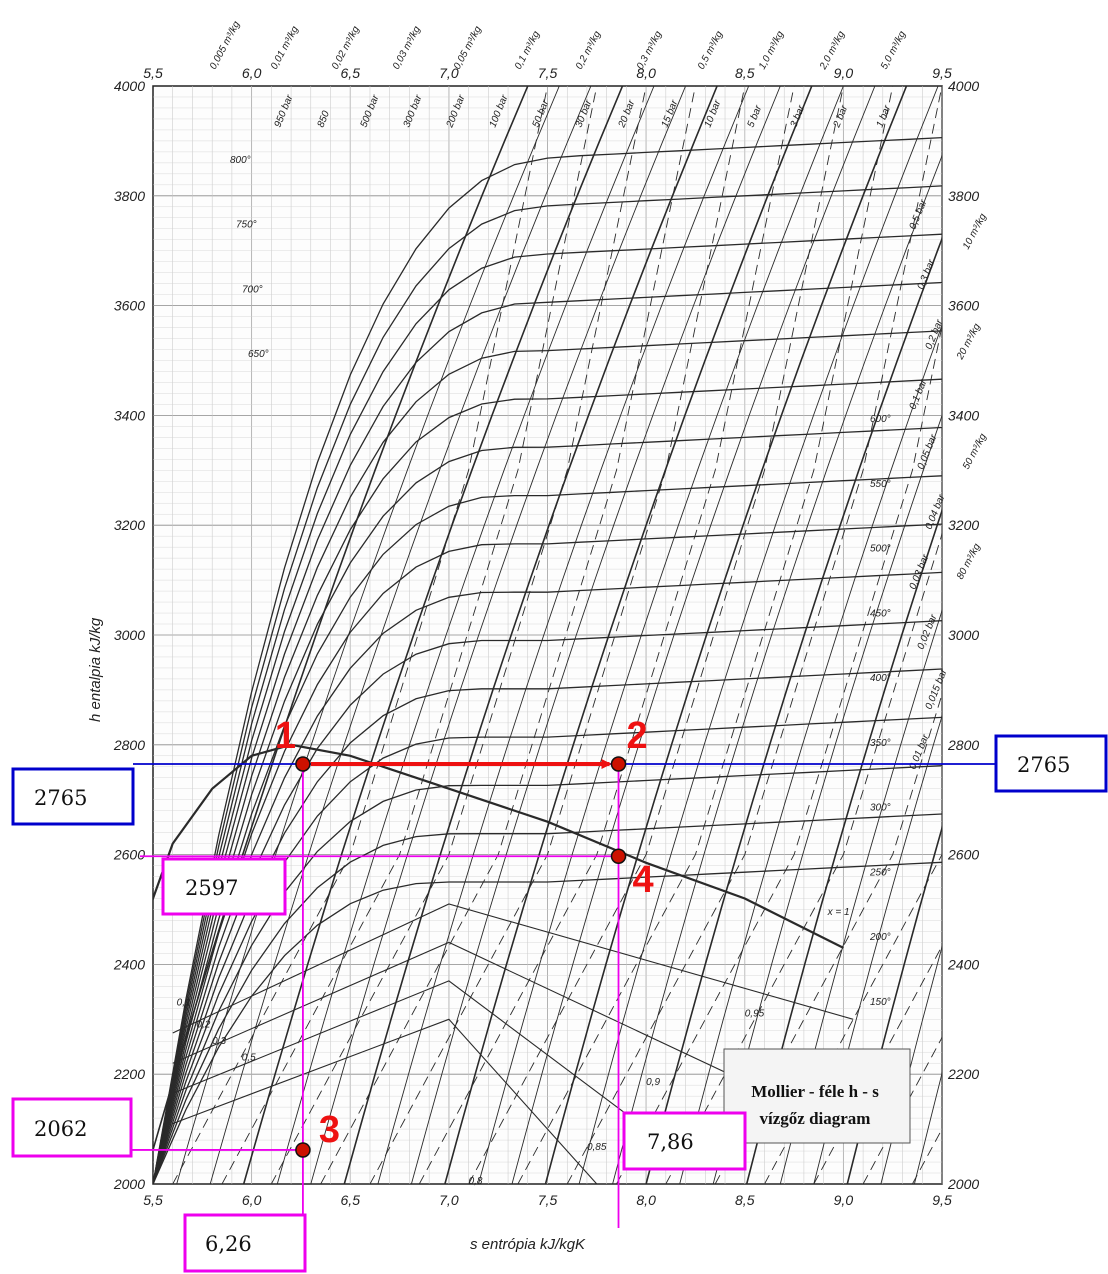 Image resolution: width=1108 pixels, height=1274 pixels. I want to click on y-tick-right: 2200, so click(963, 1074).